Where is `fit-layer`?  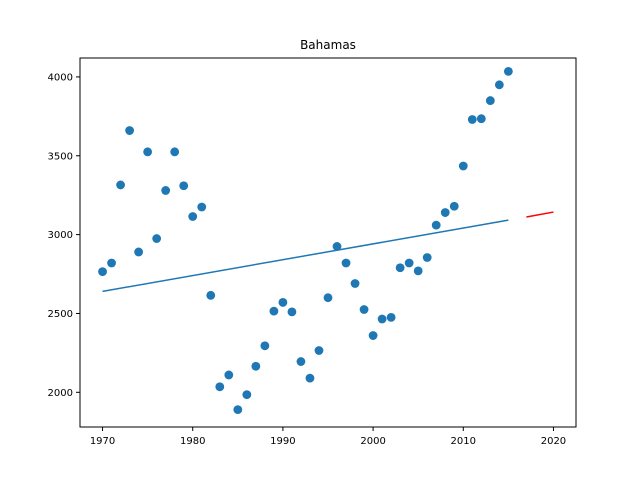
fit-layer is located at coordinates (328, 252).